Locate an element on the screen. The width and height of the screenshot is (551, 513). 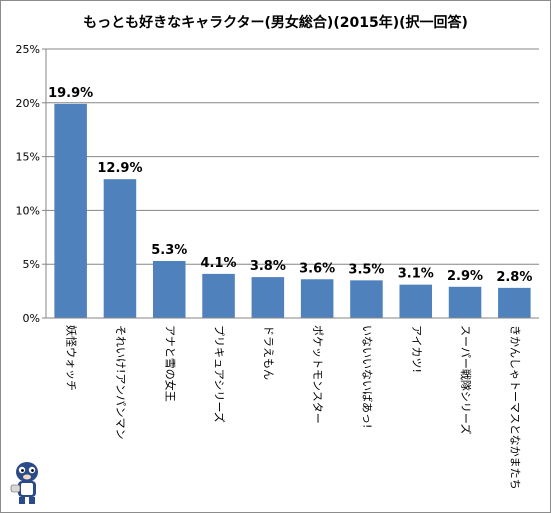
y-axis-ticks: 0% 5% 10% 15% 20% 25% is located at coordinates (31, 184).